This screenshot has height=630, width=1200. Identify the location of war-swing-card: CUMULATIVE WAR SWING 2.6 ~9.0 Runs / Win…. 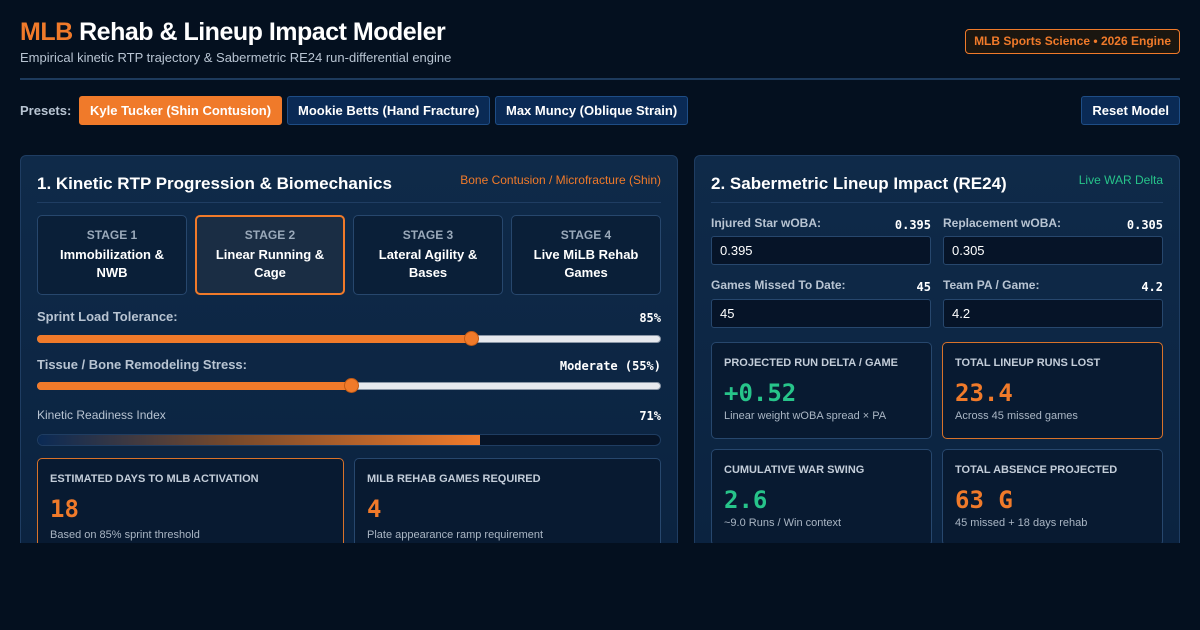
(821, 497).